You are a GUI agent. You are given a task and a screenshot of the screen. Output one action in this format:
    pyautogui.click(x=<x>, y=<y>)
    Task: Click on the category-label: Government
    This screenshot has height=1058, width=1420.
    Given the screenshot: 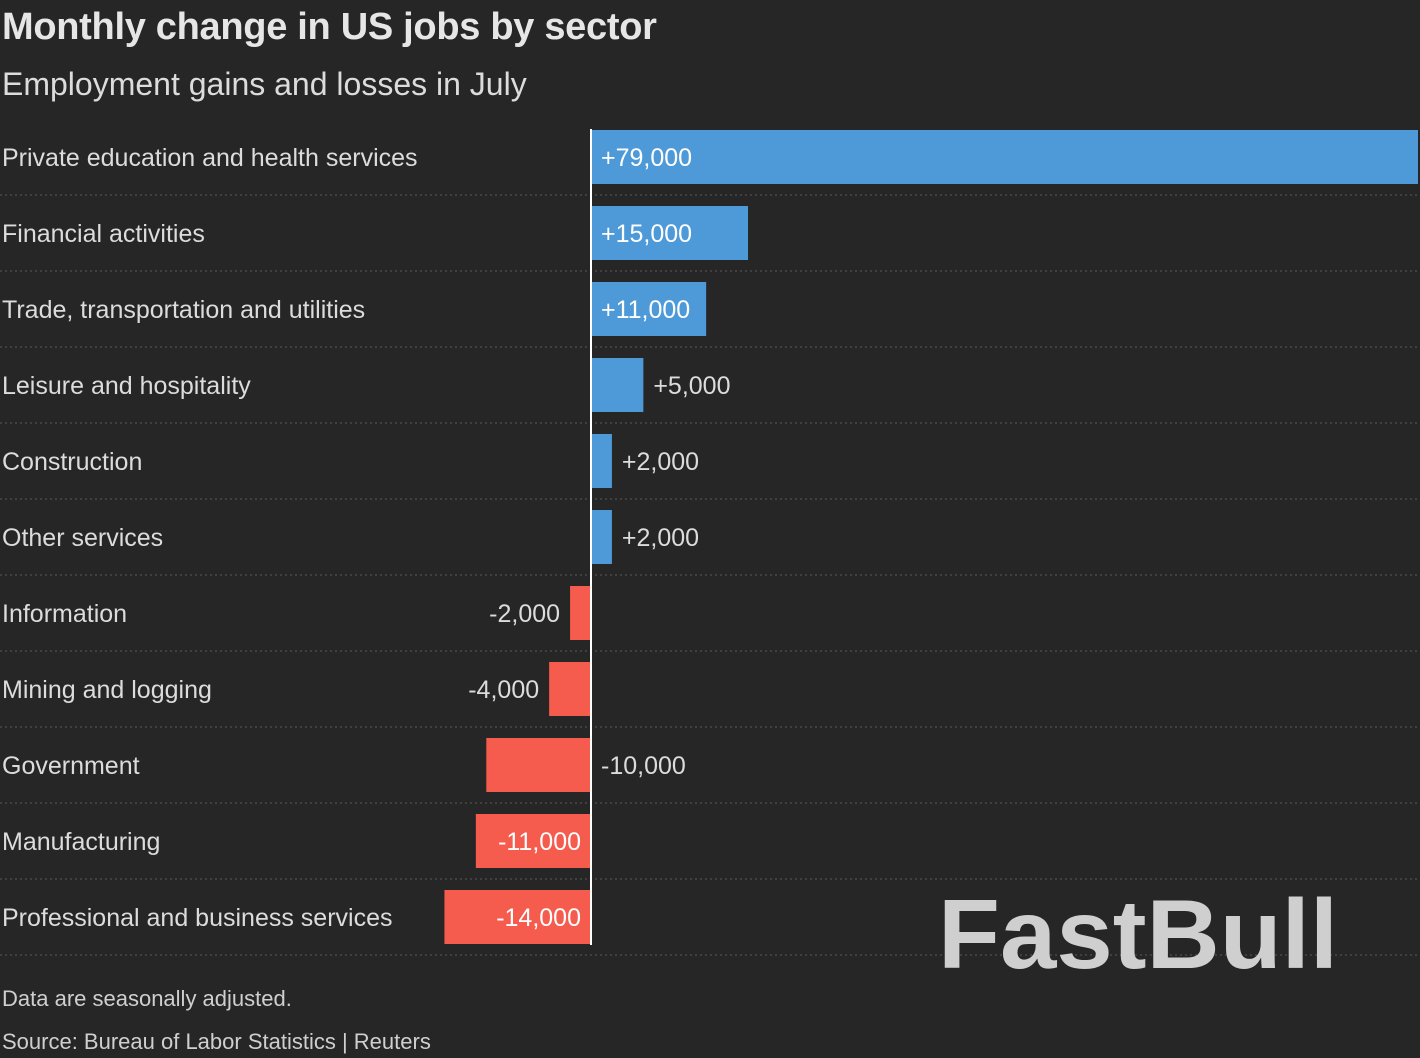 What is the action you would take?
    pyautogui.click(x=71, y=766)
    